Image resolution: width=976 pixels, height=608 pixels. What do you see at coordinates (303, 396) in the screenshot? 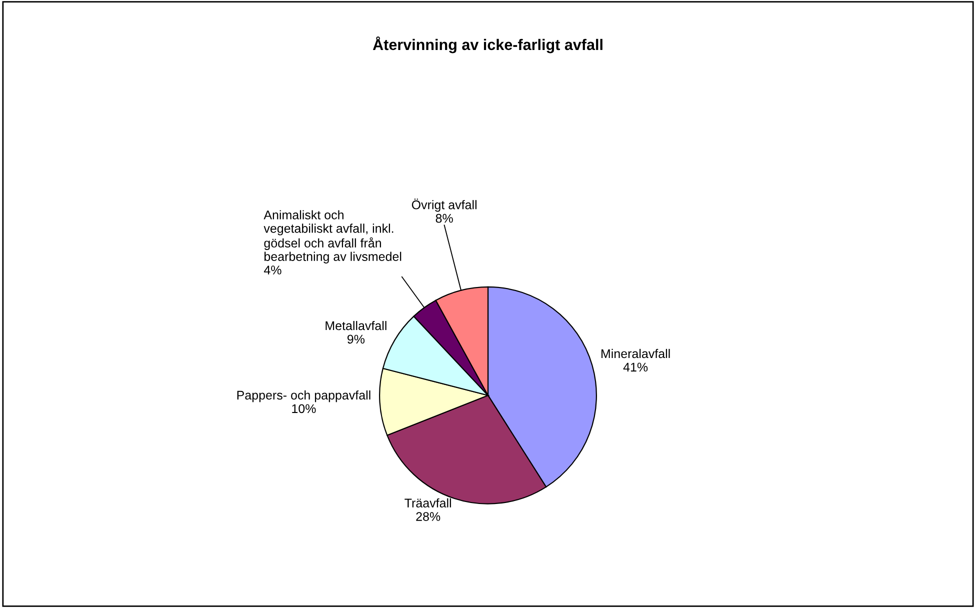
I see `slice-label: Pappers- och pappavfall` at bounding box center [303, 396].